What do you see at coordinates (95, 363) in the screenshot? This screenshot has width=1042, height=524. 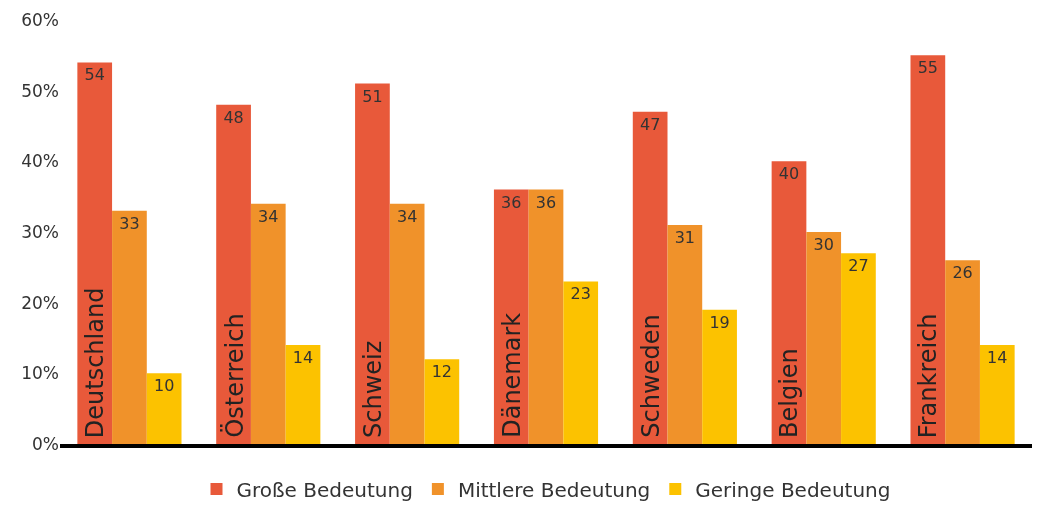 I see `x-tick-label: Deutschland` at bounding box center [95, 363].